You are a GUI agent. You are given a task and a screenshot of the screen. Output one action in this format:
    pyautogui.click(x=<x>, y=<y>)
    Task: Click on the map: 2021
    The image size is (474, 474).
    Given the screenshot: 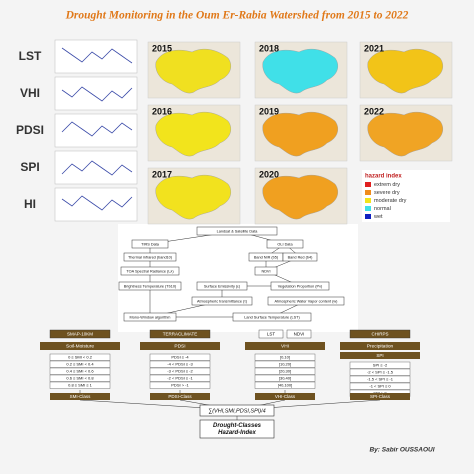 What is the action you would take?
    pyautogui.click(x=406, y=70)
    